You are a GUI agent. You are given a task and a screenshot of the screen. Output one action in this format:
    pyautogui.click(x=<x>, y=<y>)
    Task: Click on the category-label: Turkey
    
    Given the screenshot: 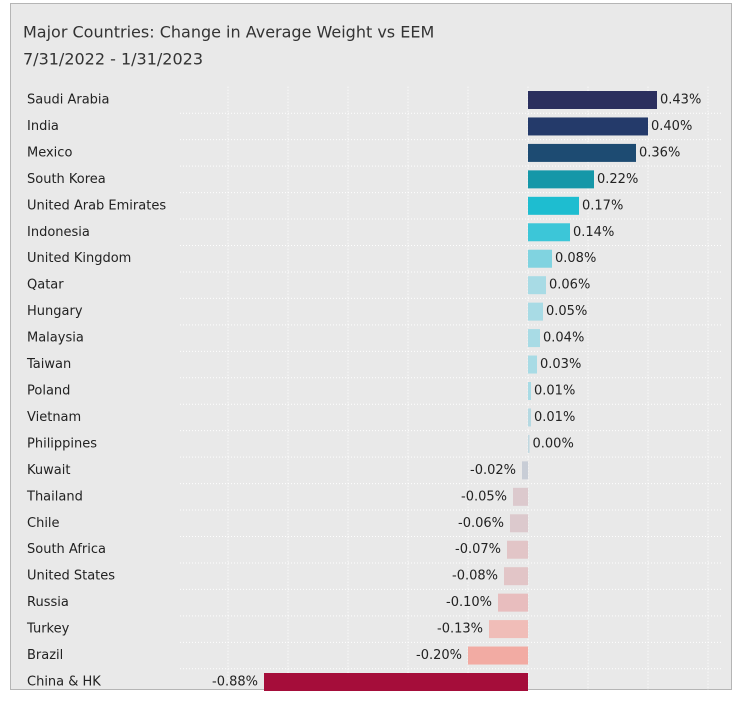 What is the action you would take?
    pyautogui.click(x=48, y=629)
    